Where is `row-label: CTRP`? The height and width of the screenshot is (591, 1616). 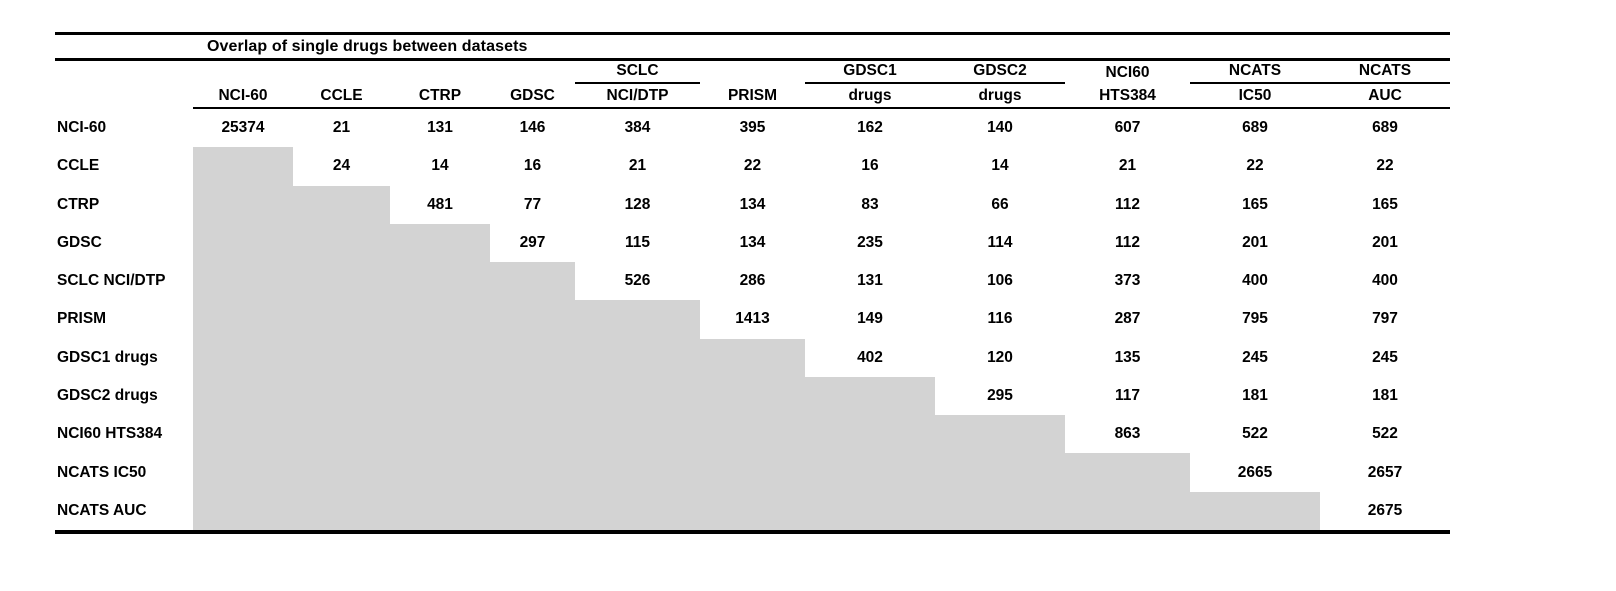
row-label: CTRP is located at coordinates (78, 204).